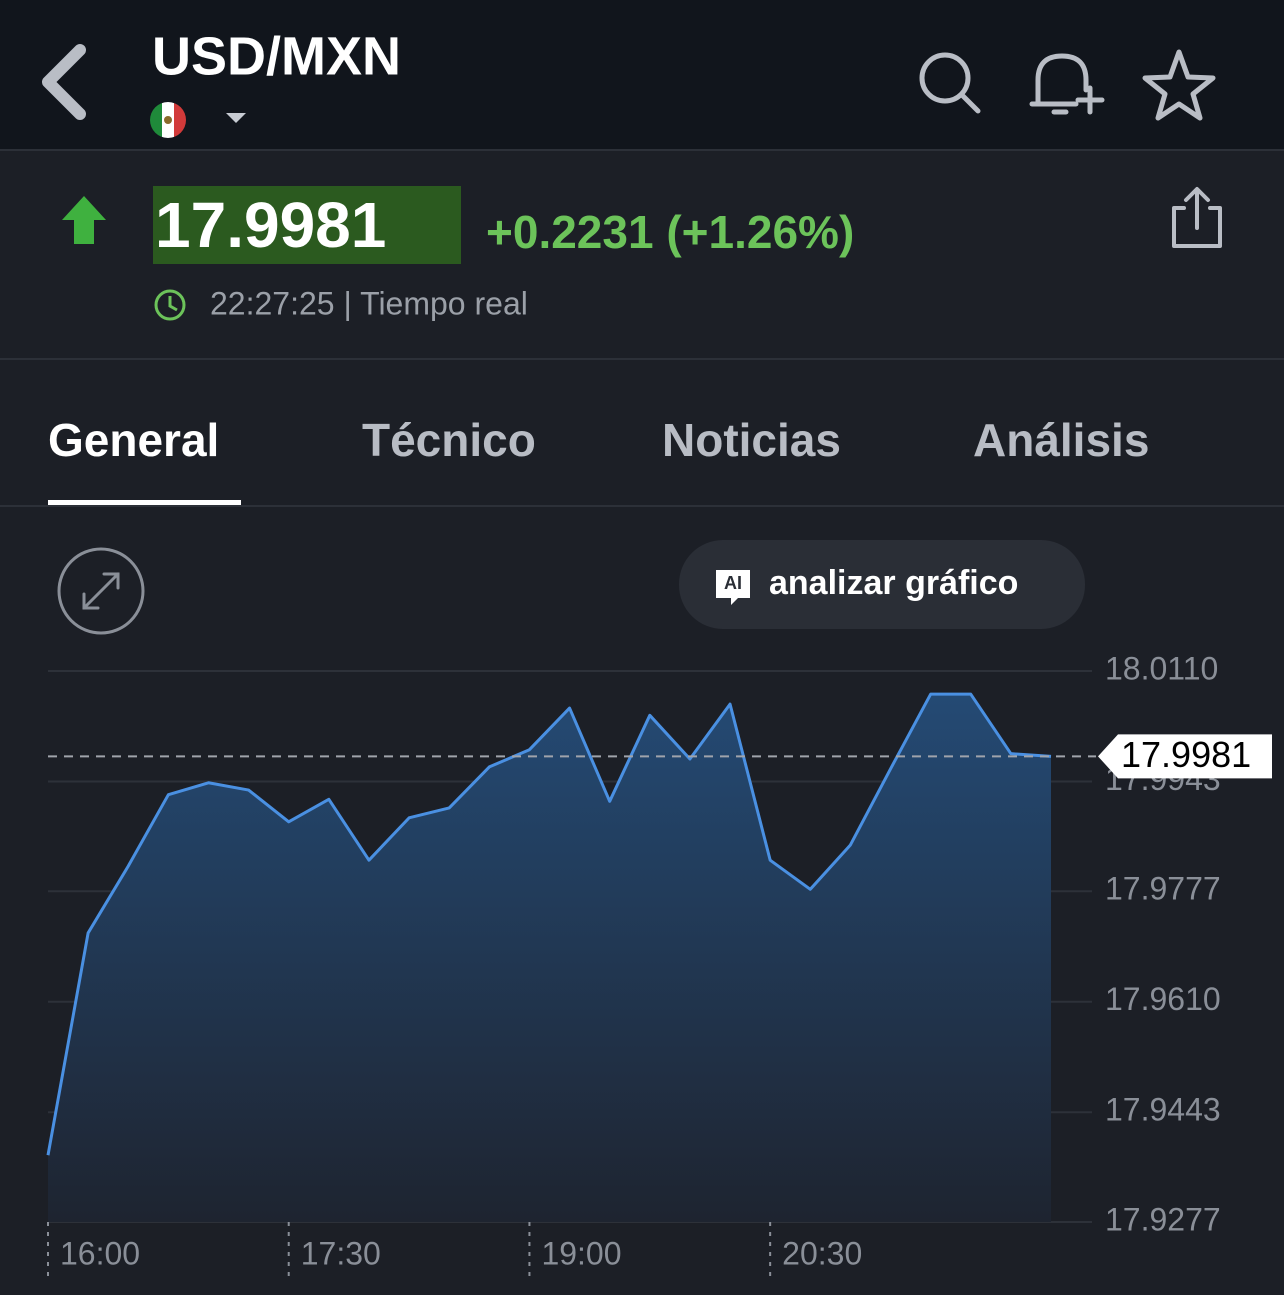 This screenshot has width=1284, height=1295. I want to click on current-price-tag, so click(1185, 756).